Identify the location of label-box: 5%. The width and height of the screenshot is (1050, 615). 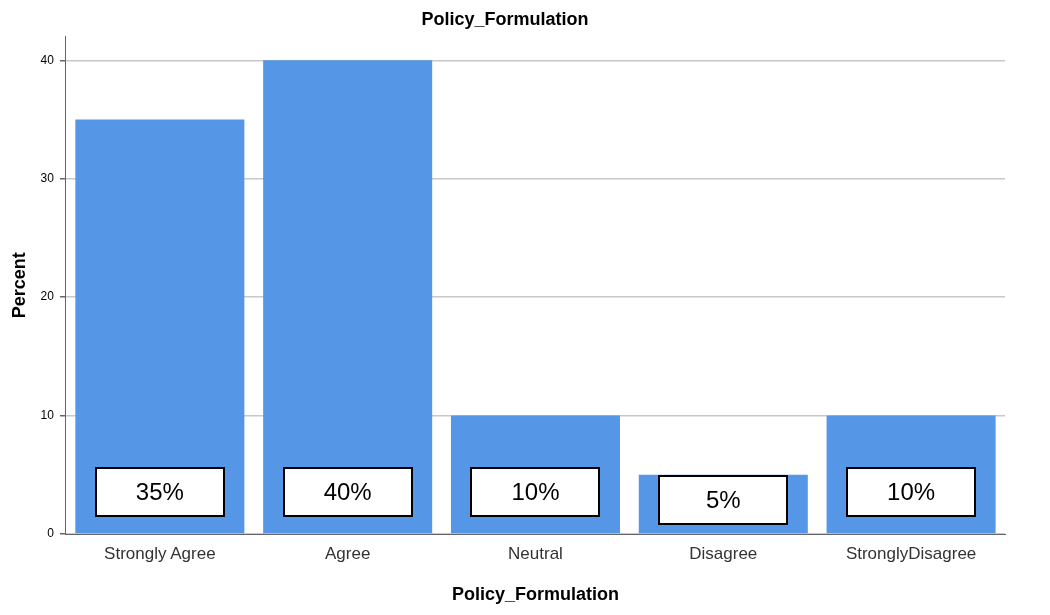
(723, 499).